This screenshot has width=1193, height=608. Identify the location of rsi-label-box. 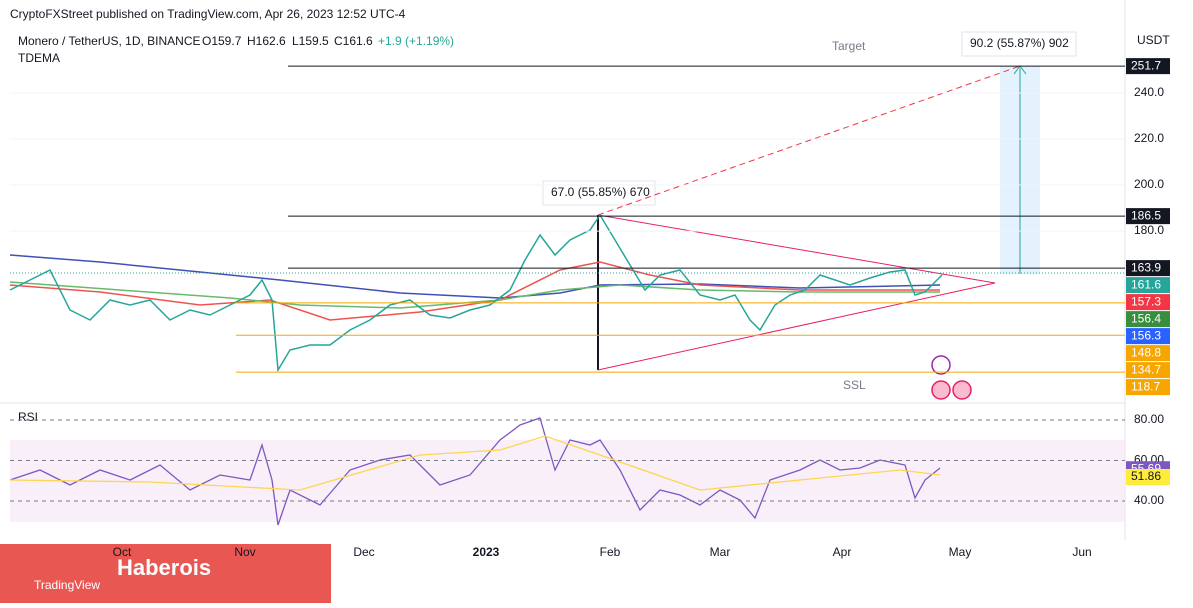
(1148, 476).